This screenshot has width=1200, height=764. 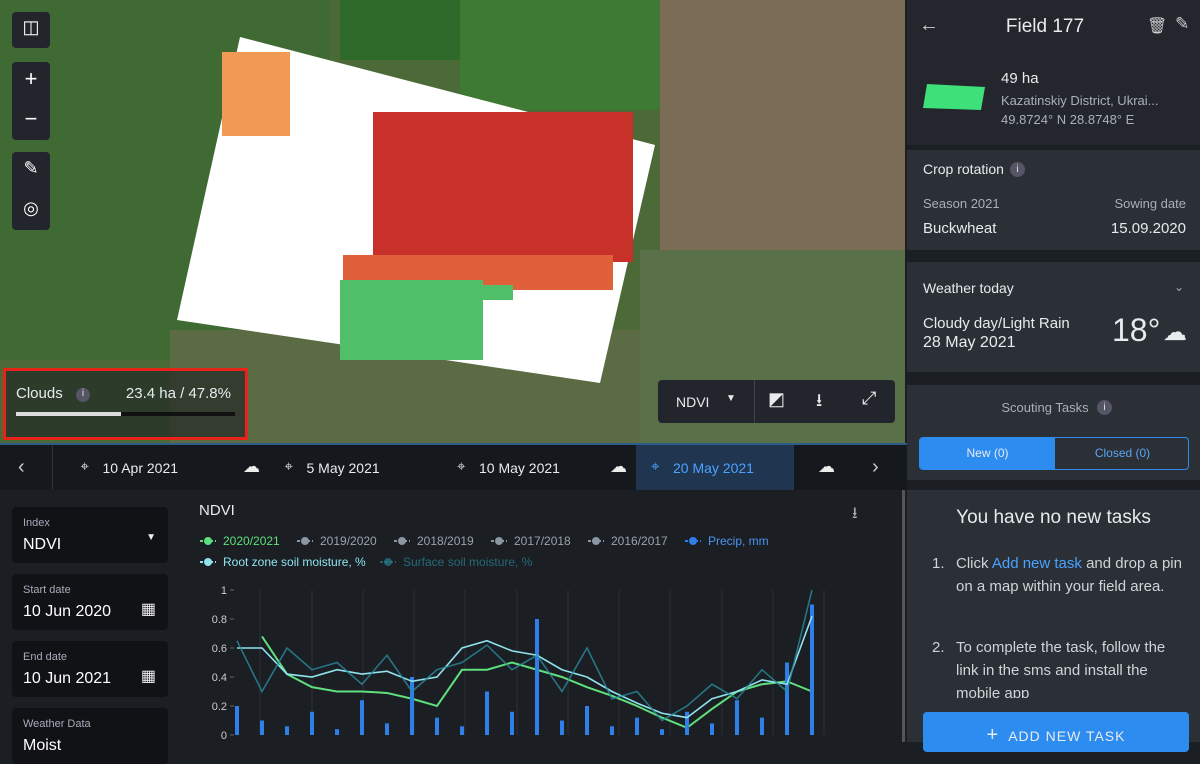 I want to click on field-title: Field 177, so click(x=1045, y=26).